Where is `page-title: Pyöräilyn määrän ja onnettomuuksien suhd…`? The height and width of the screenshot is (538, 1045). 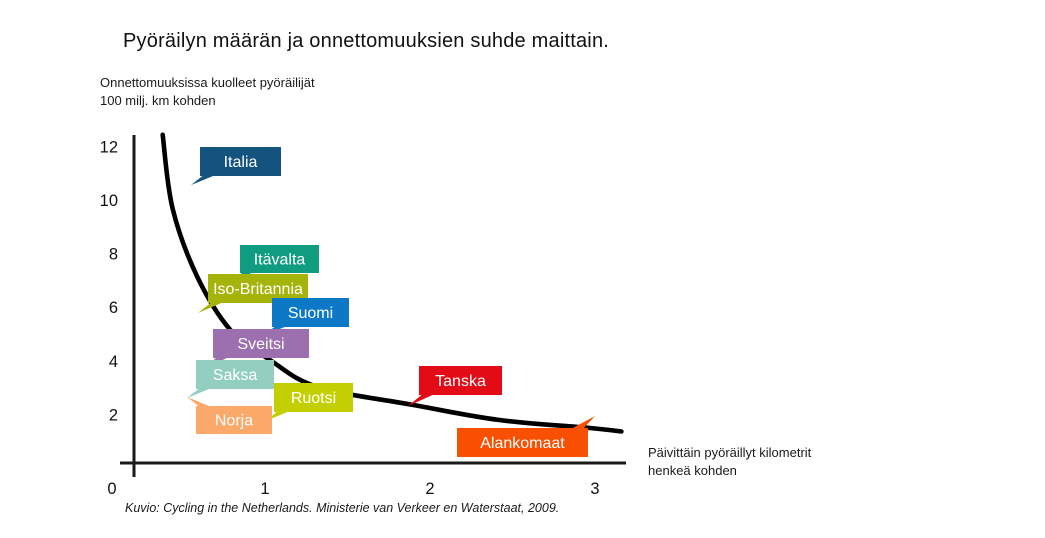 page-title: Pyöräilyn määrän ja onnettomuuksien suhd… is located at coordinates (366, 41).